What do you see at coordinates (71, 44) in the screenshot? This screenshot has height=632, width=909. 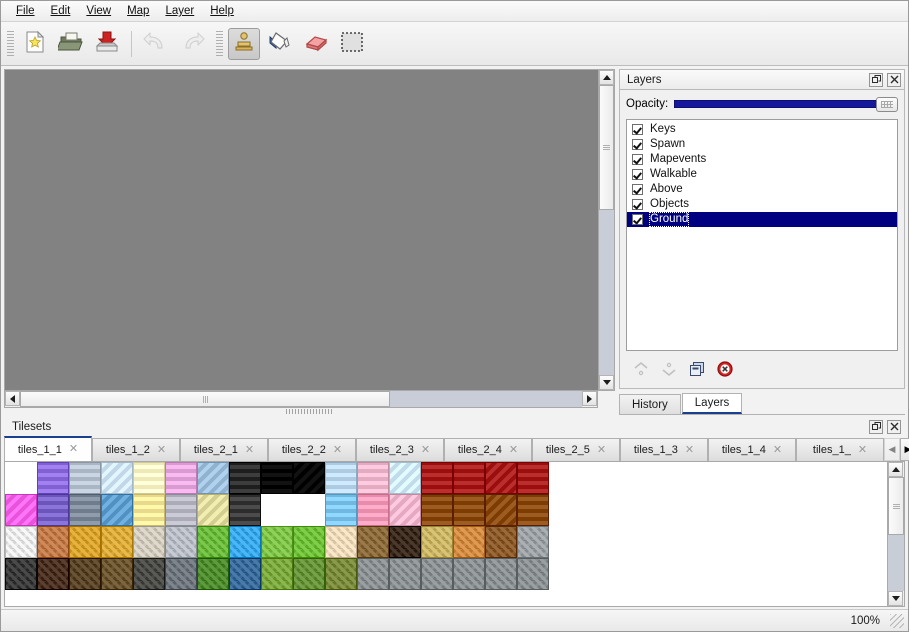 I see `open-map-button` at bounding box center [71, 44].